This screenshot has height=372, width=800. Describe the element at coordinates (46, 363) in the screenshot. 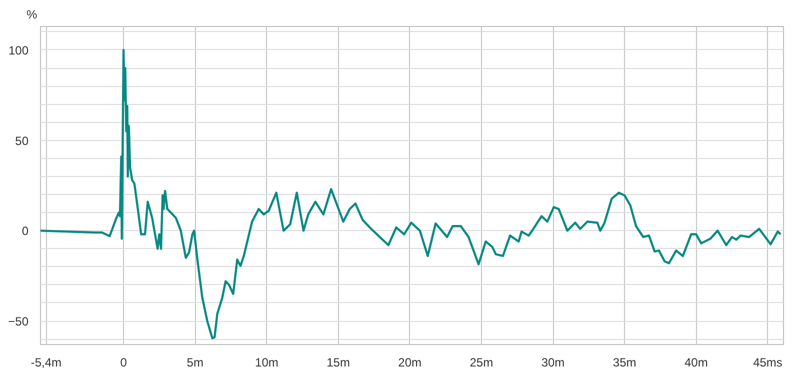

I see `x-tick-label: -5,4m` at that location.